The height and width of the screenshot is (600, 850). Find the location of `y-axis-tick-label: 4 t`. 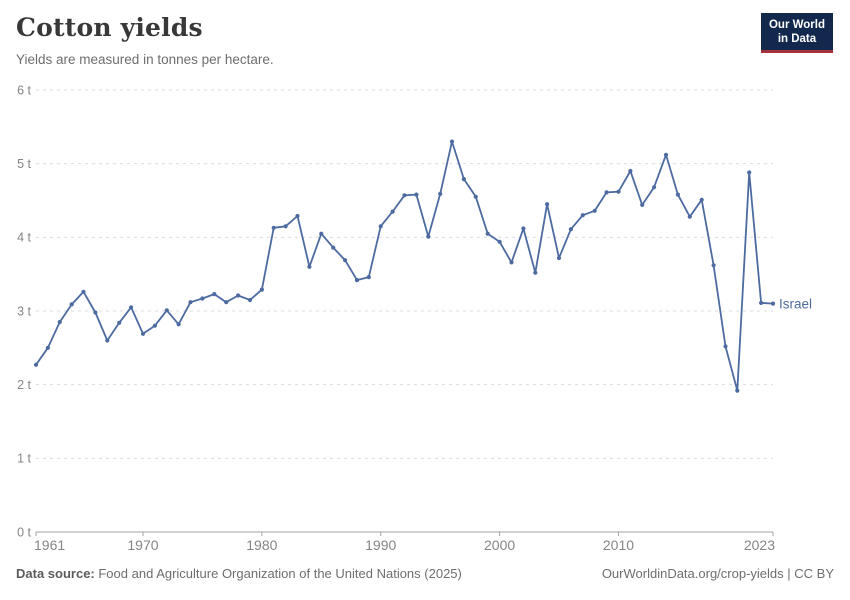

y-axis-tick-label: 4 t is located at coordinates (24, 238).